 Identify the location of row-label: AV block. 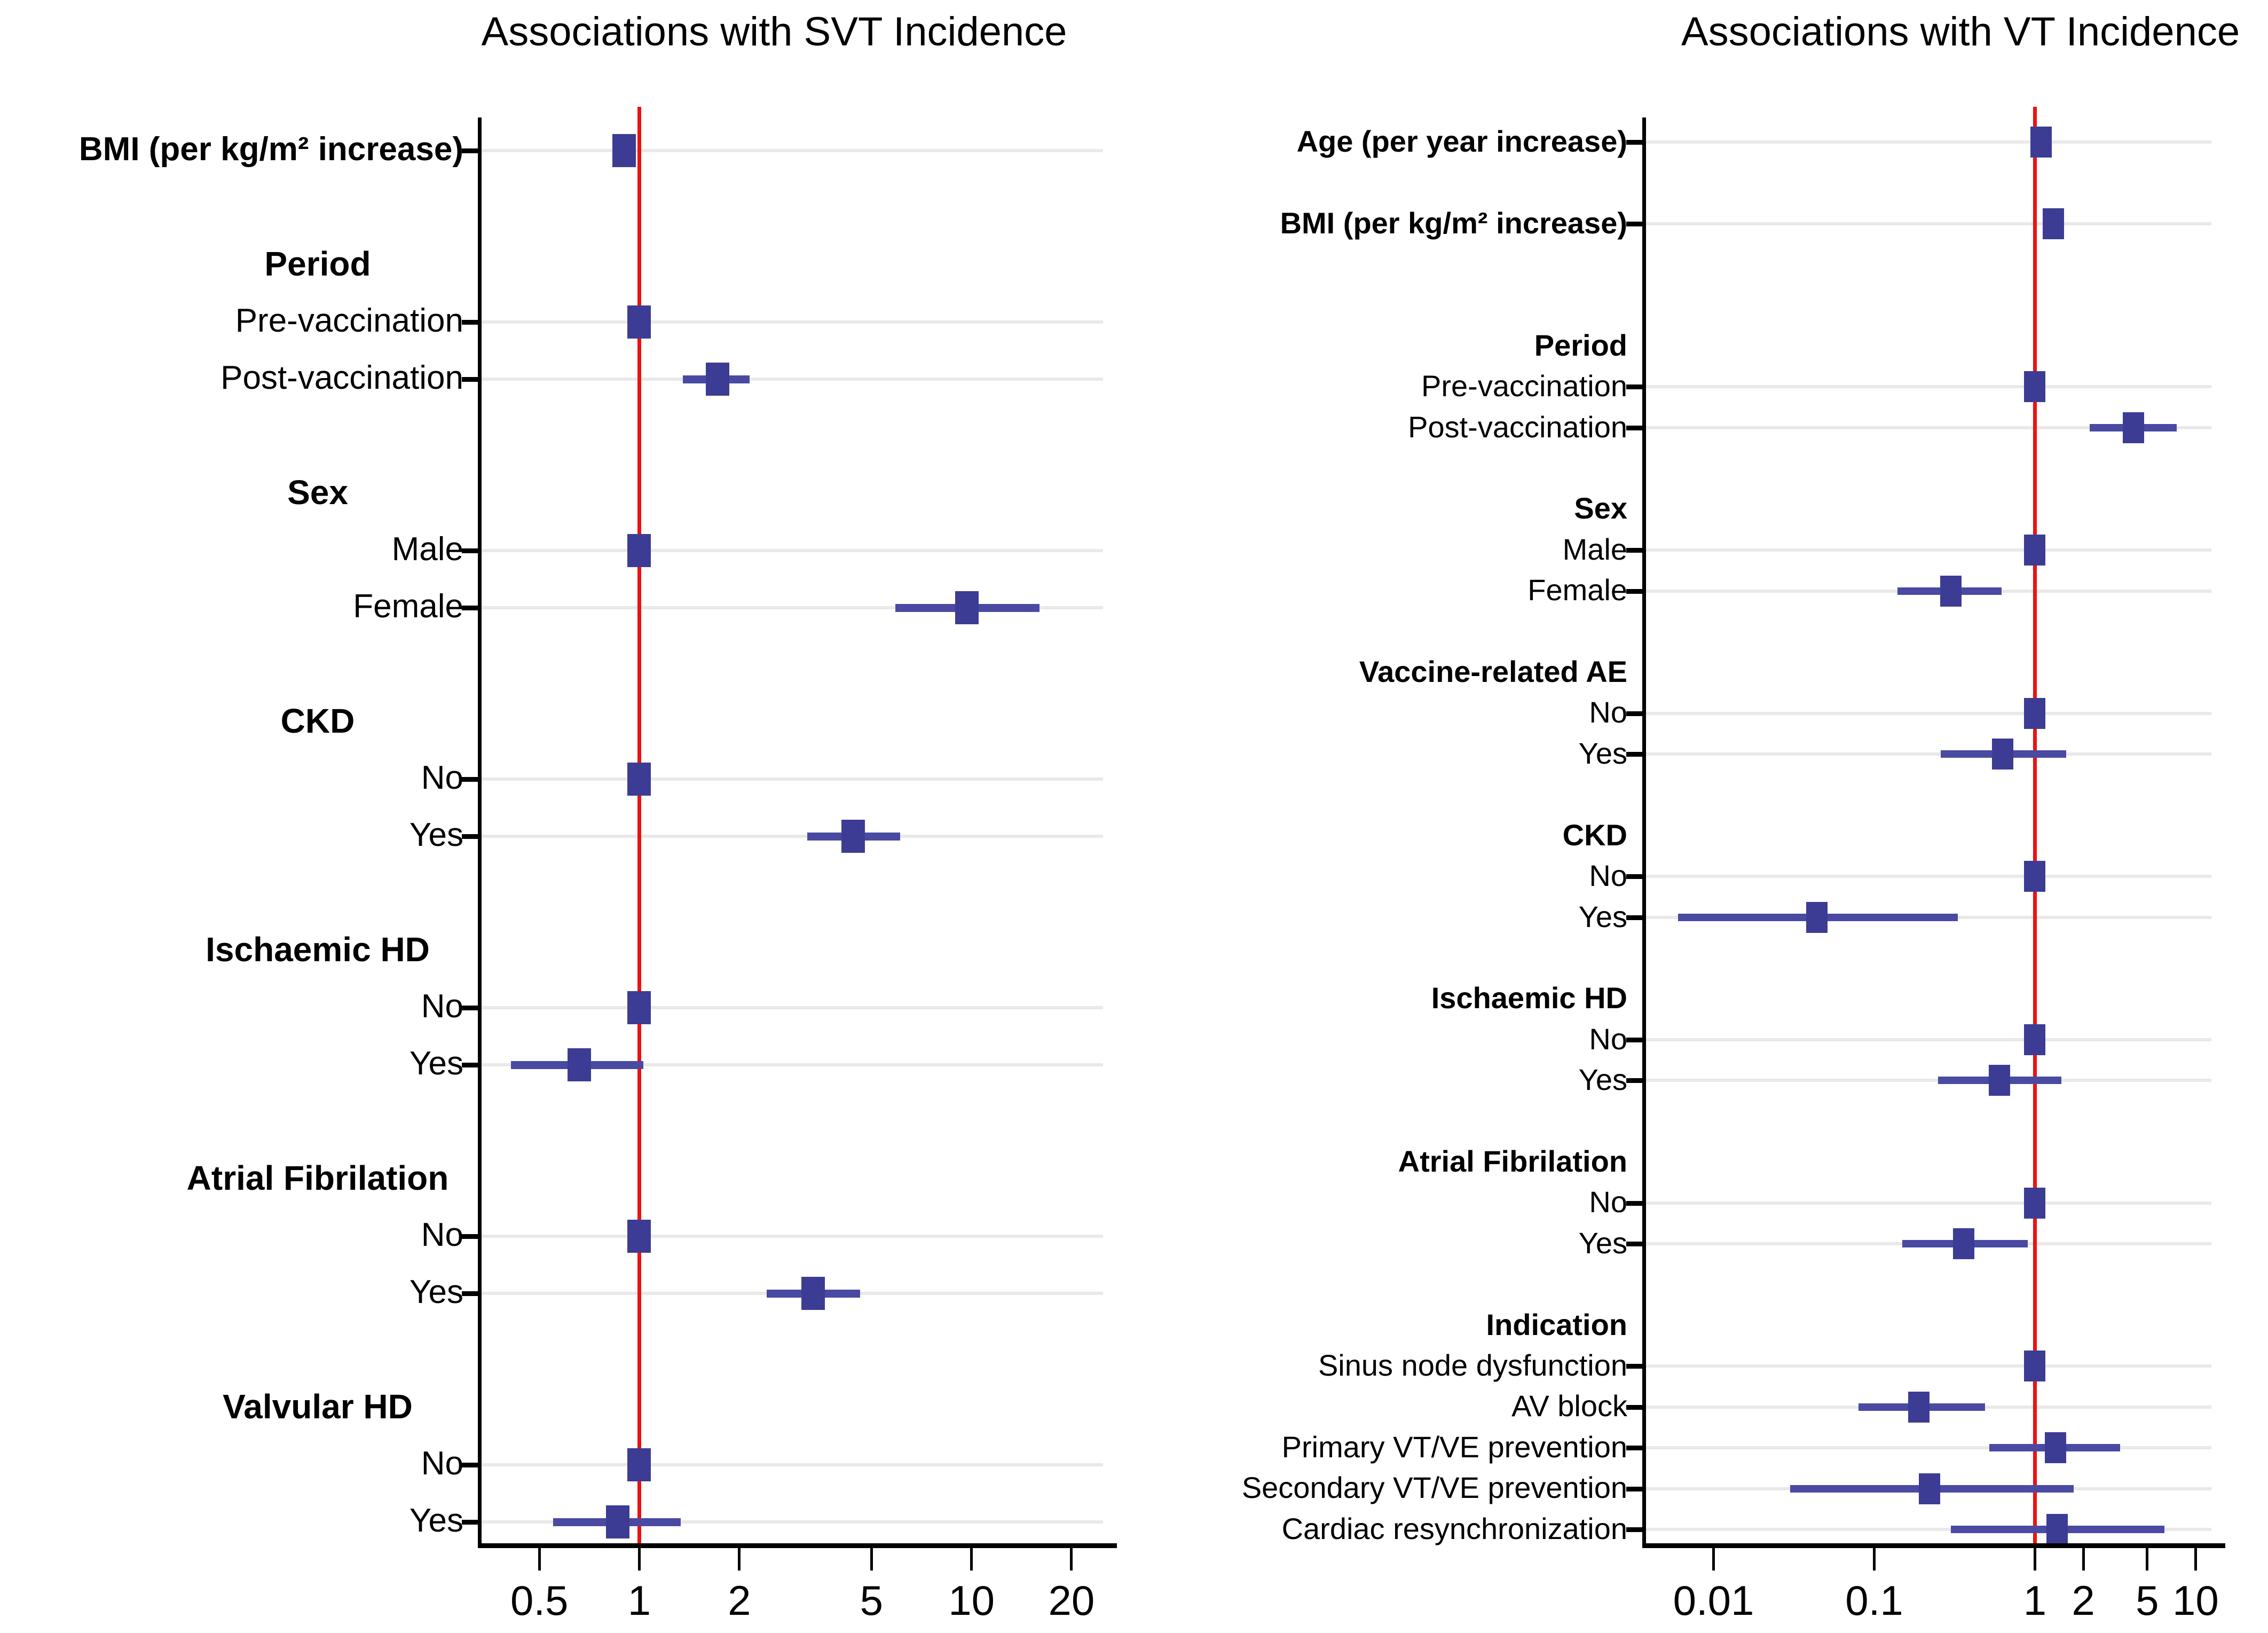
(1569, 1406).